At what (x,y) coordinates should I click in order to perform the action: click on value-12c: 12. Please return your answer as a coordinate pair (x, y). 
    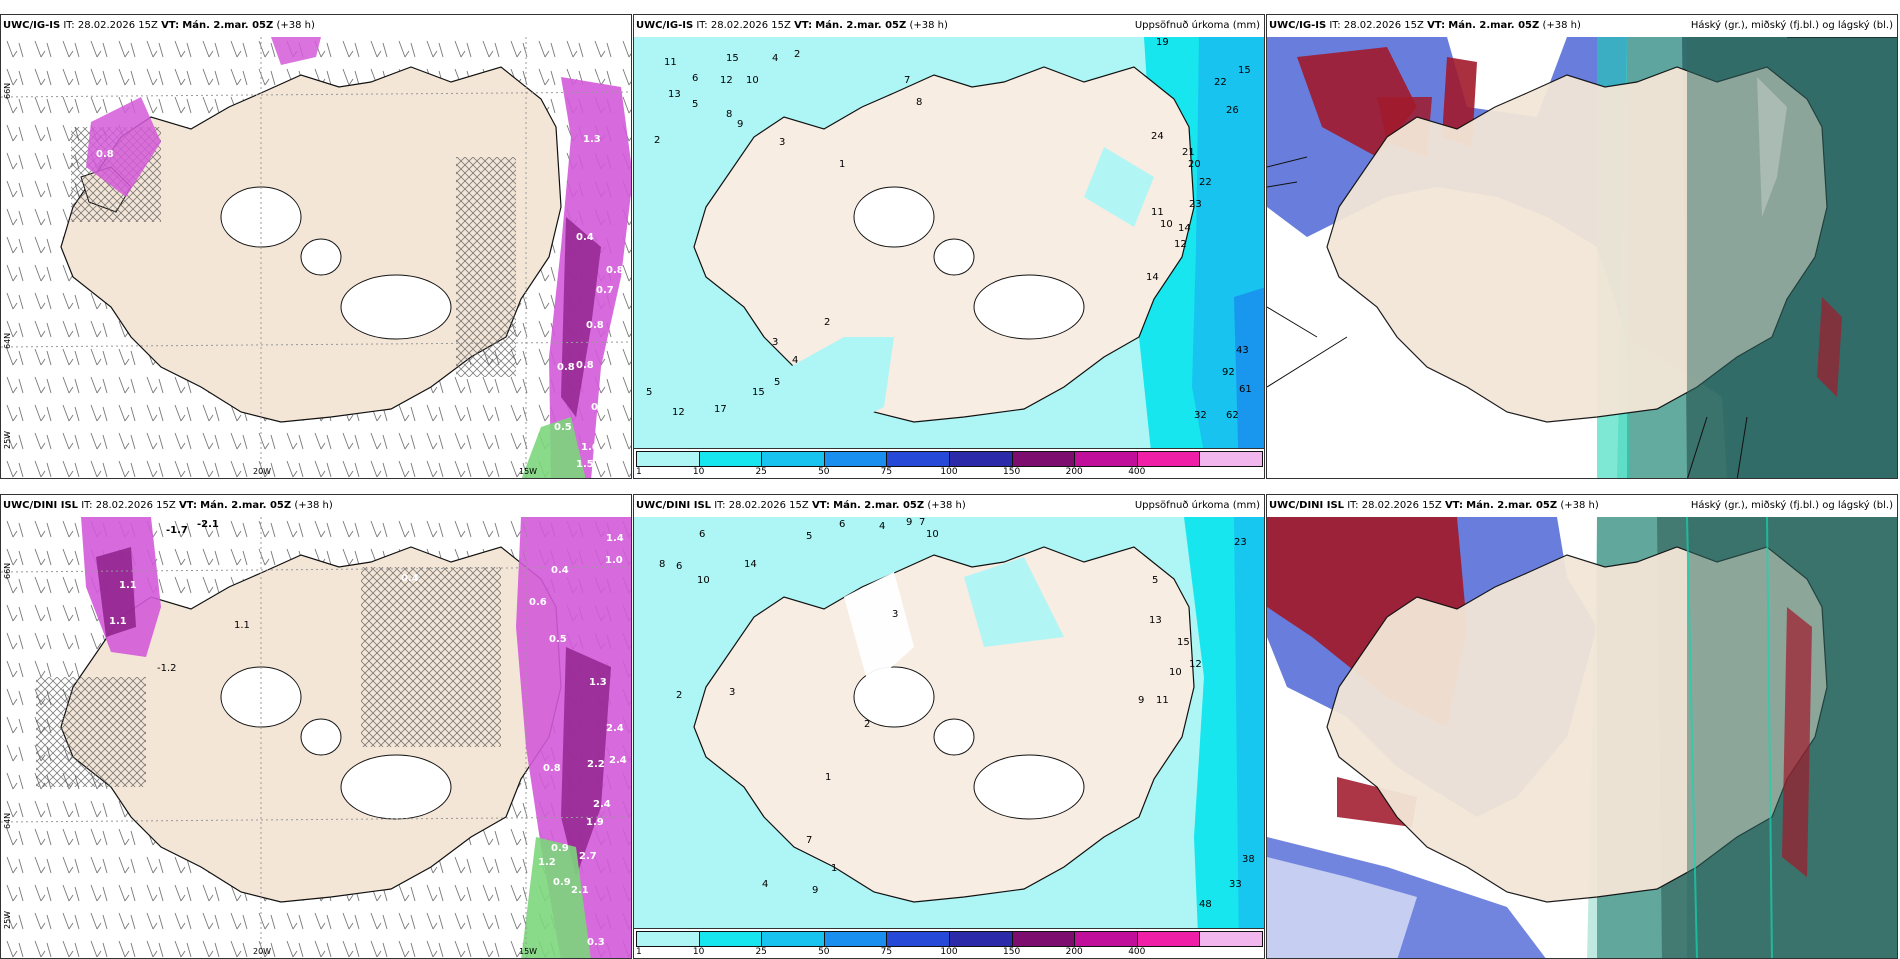
    Looking at the image, I should click on (678, 412).